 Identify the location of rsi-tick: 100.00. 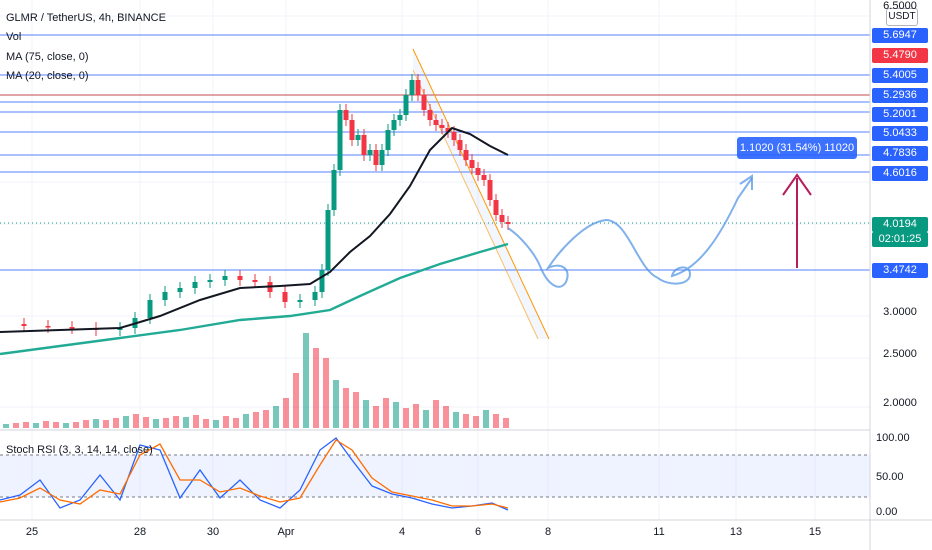
(893, 438).